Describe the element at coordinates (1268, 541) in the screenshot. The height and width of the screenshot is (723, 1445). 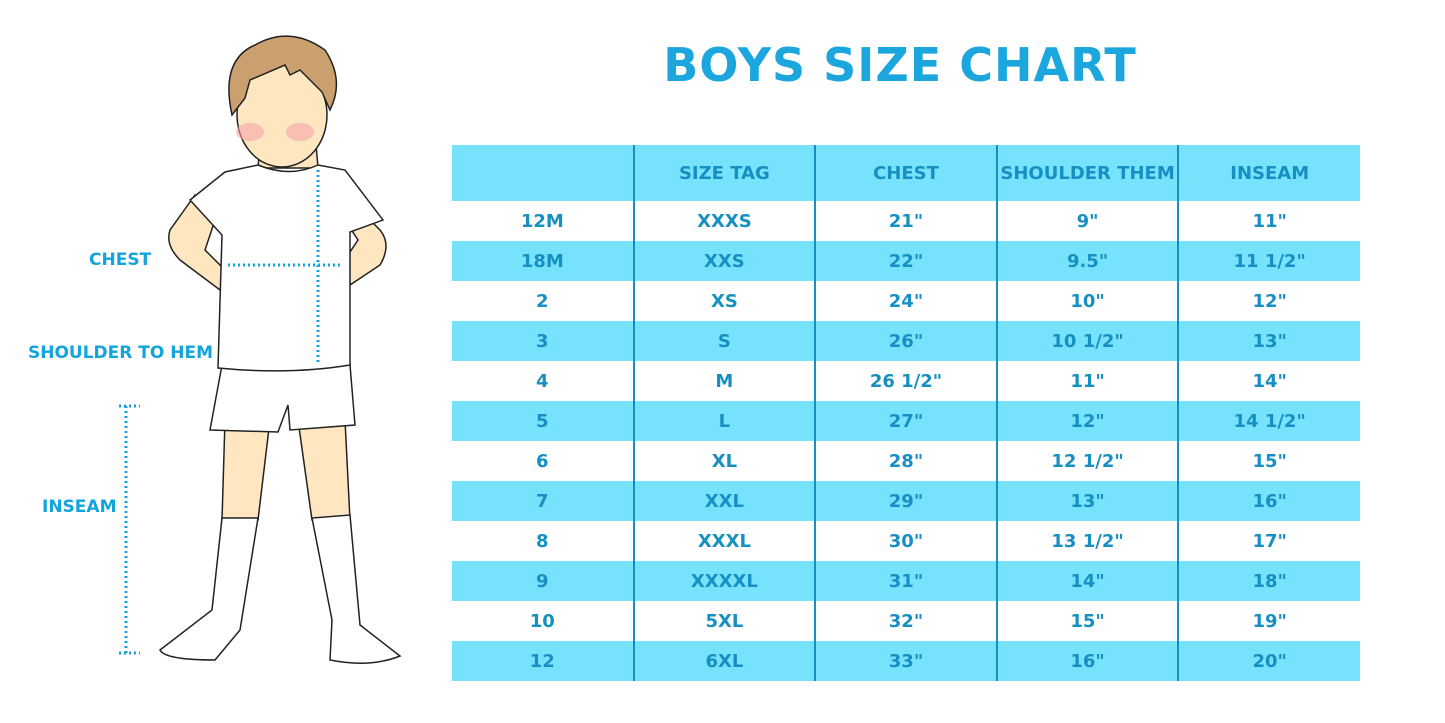
I see `table-cell: 17"` at that location.